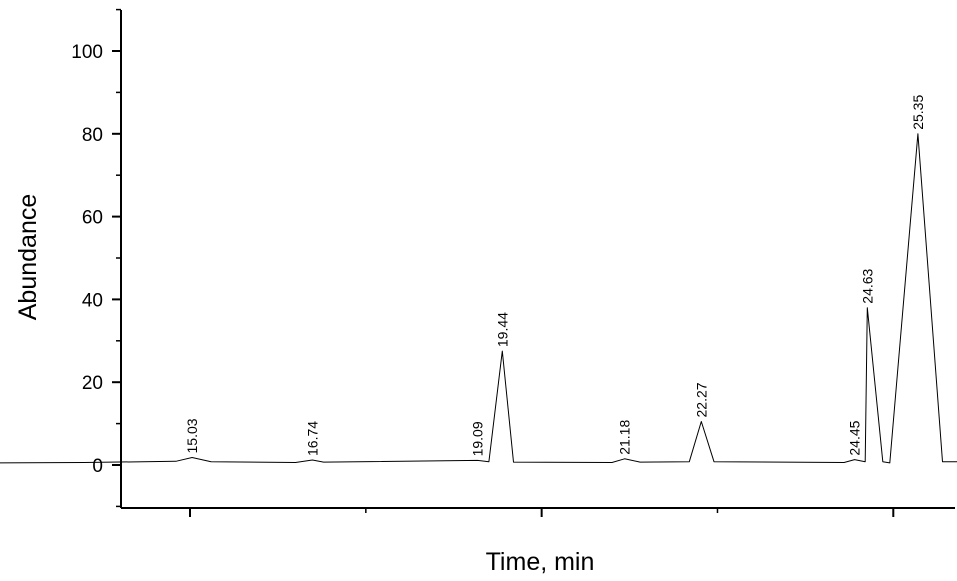 The height and width of the screenshot is (581, 957). Describe the element at coordinates (918, 112) in the screenshot. I see `peak-label: 25.35` at that location.